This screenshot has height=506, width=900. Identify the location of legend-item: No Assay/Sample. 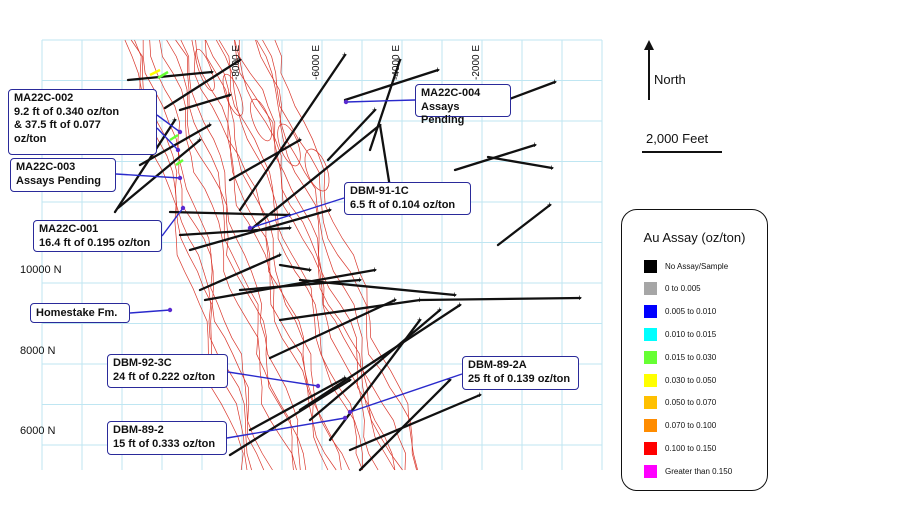
(686, 266).